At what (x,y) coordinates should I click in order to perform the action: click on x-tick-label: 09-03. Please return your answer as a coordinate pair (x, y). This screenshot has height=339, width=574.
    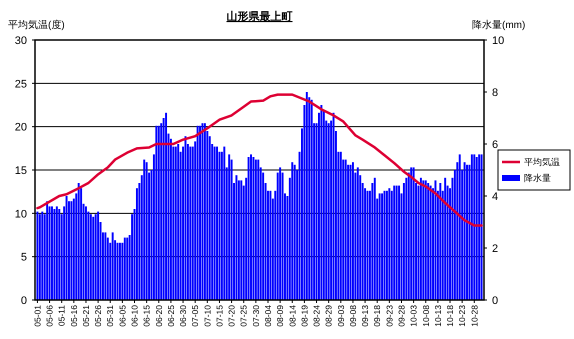
    Looking at the image, I should click on (341, 315).